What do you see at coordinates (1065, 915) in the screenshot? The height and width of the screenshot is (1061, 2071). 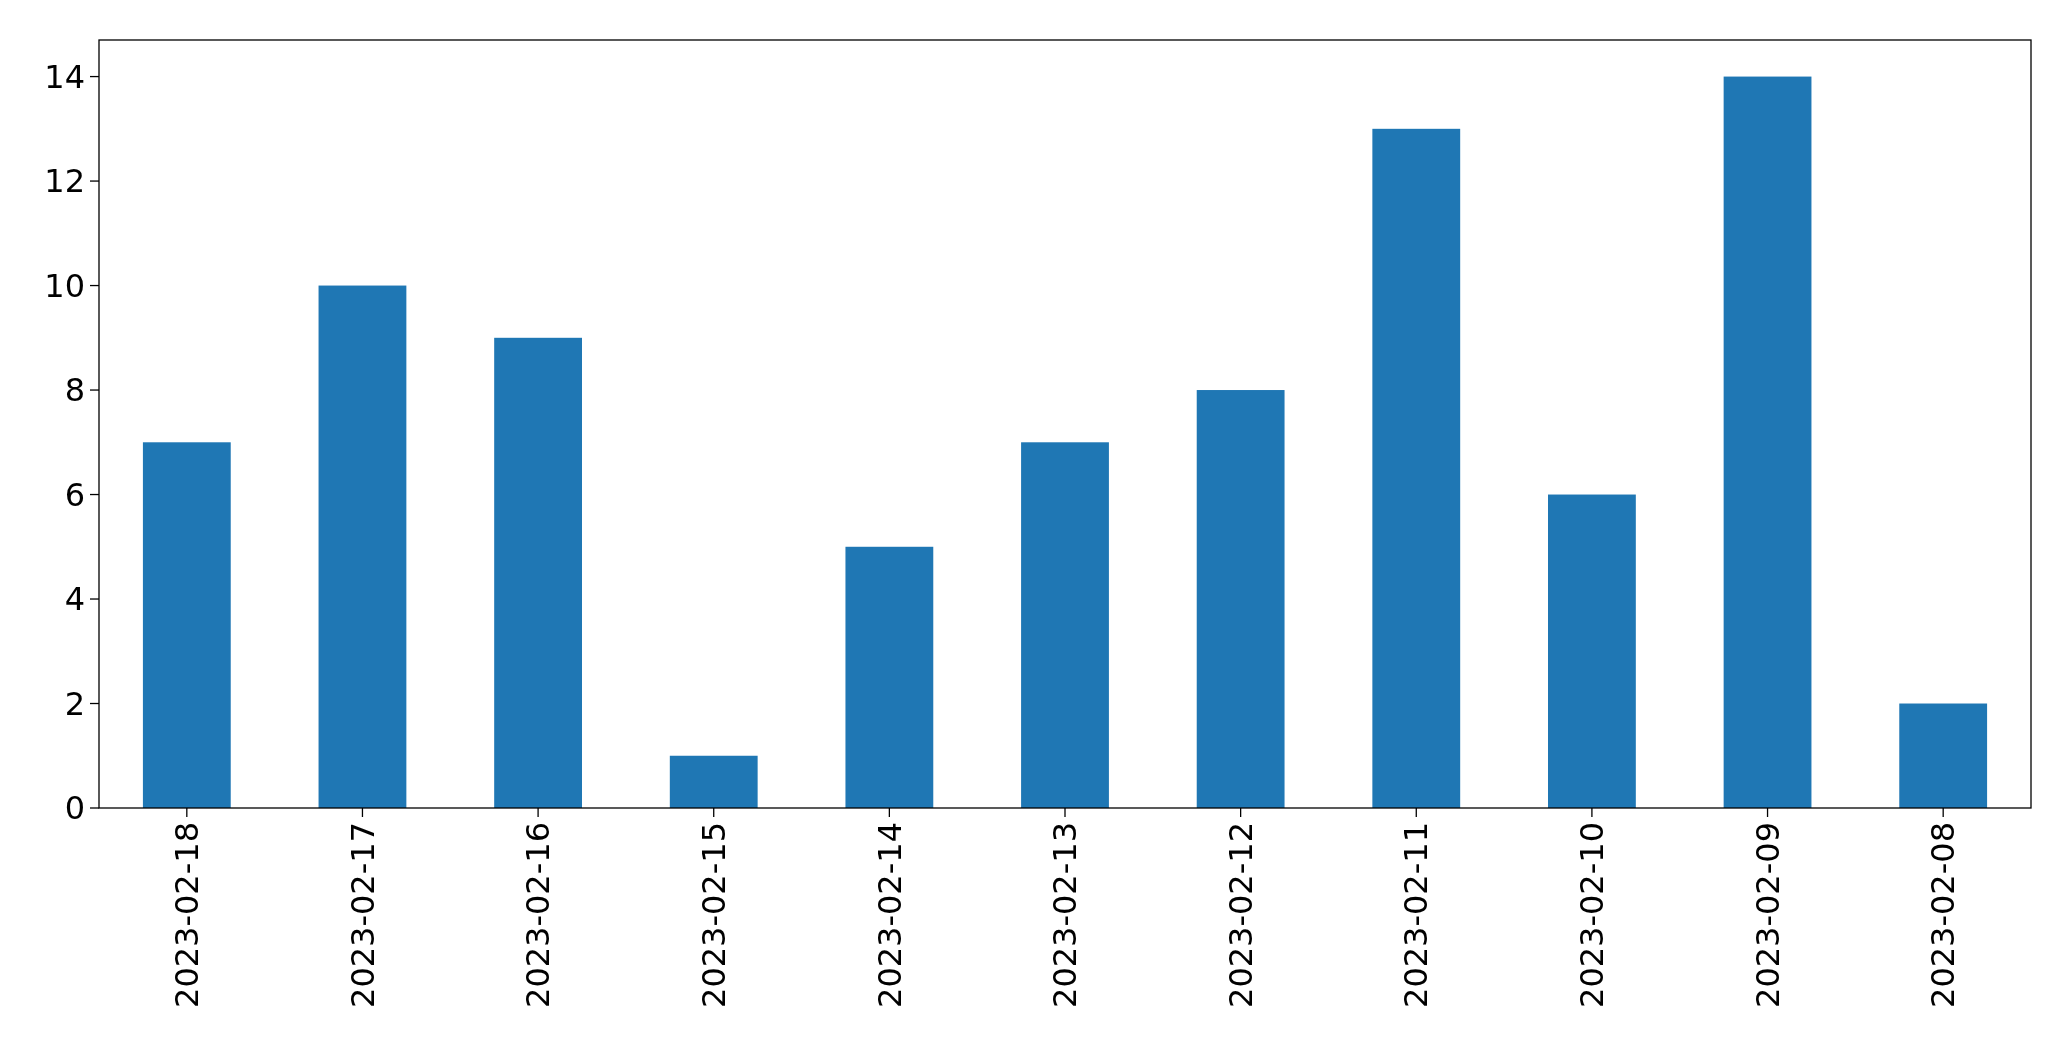 I see `x-tick-label: 2023-02-13` at bounding box center [1065, 915].